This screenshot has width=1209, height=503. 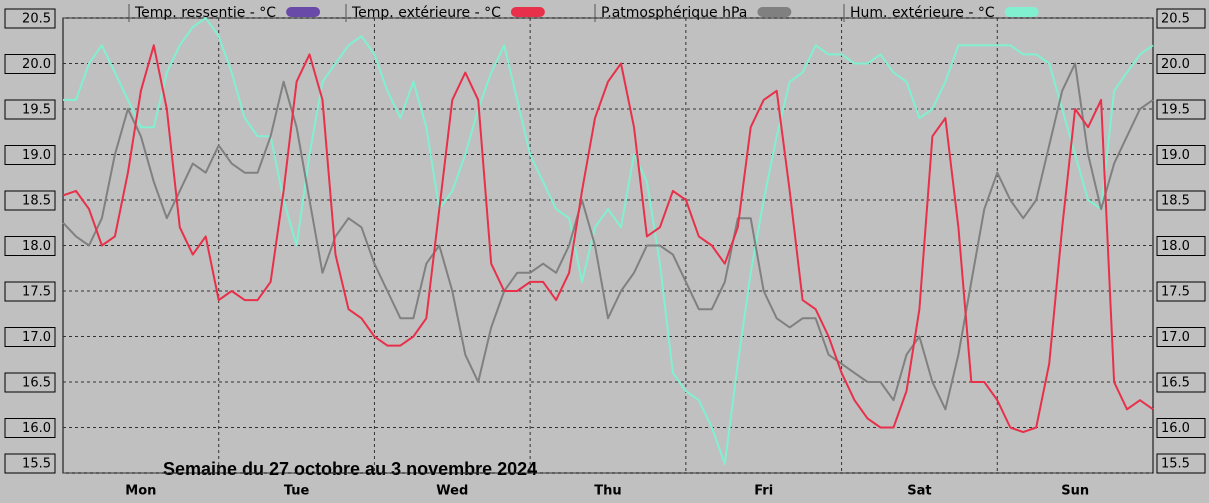 What do you see at coordinates (36, 110) in the screenshot?
I see `y-tick-label: 19.5` at bounding box center [36, 110].